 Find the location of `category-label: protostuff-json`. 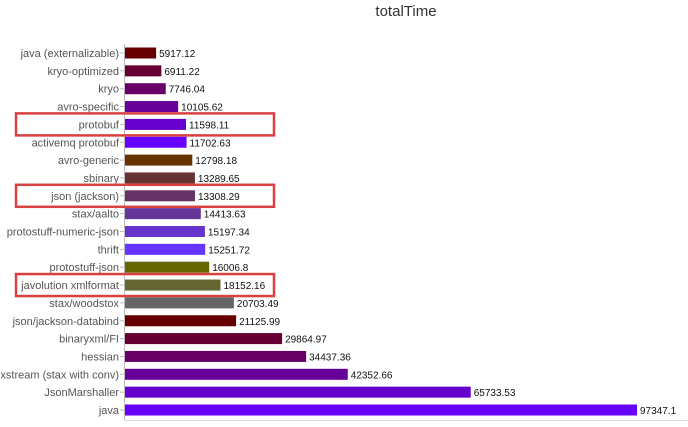

category-label: protostuff-json is located at coordinates (84, 268).